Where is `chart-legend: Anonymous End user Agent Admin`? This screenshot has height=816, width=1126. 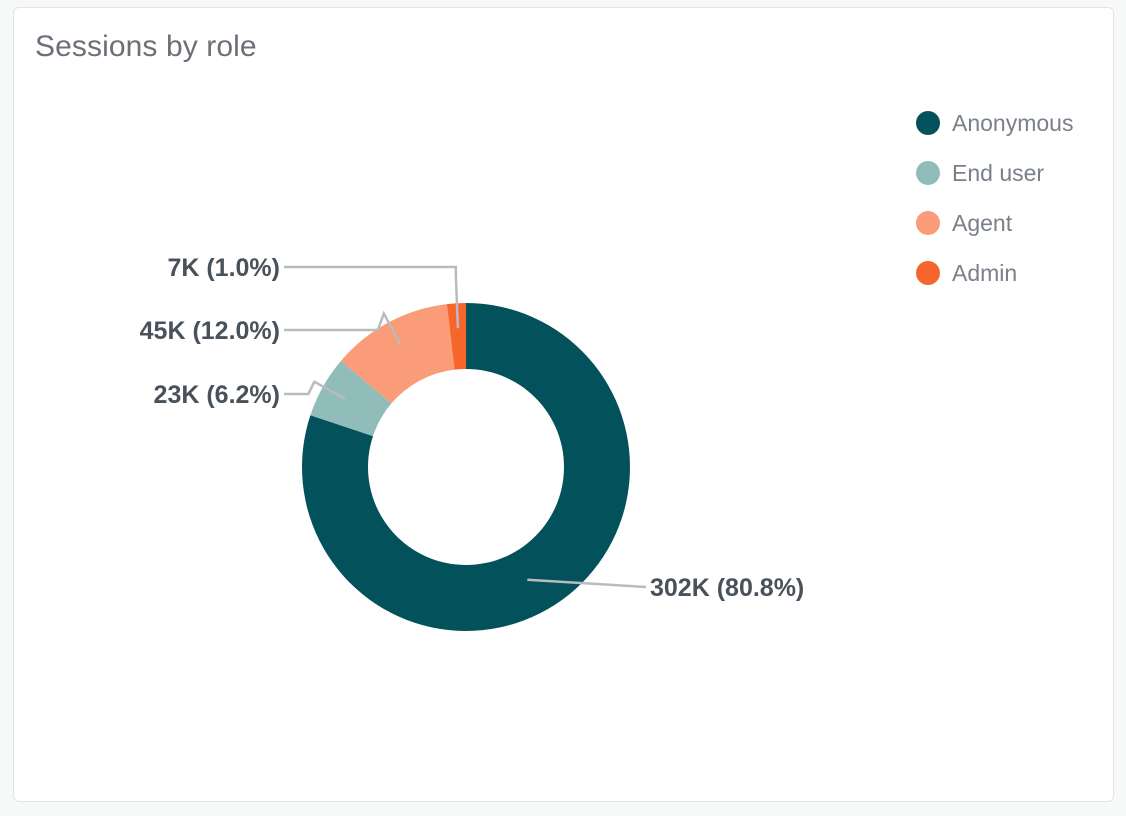
chart-legend: Anonymous End user Agent Admin is located at coordinates (994, 198).